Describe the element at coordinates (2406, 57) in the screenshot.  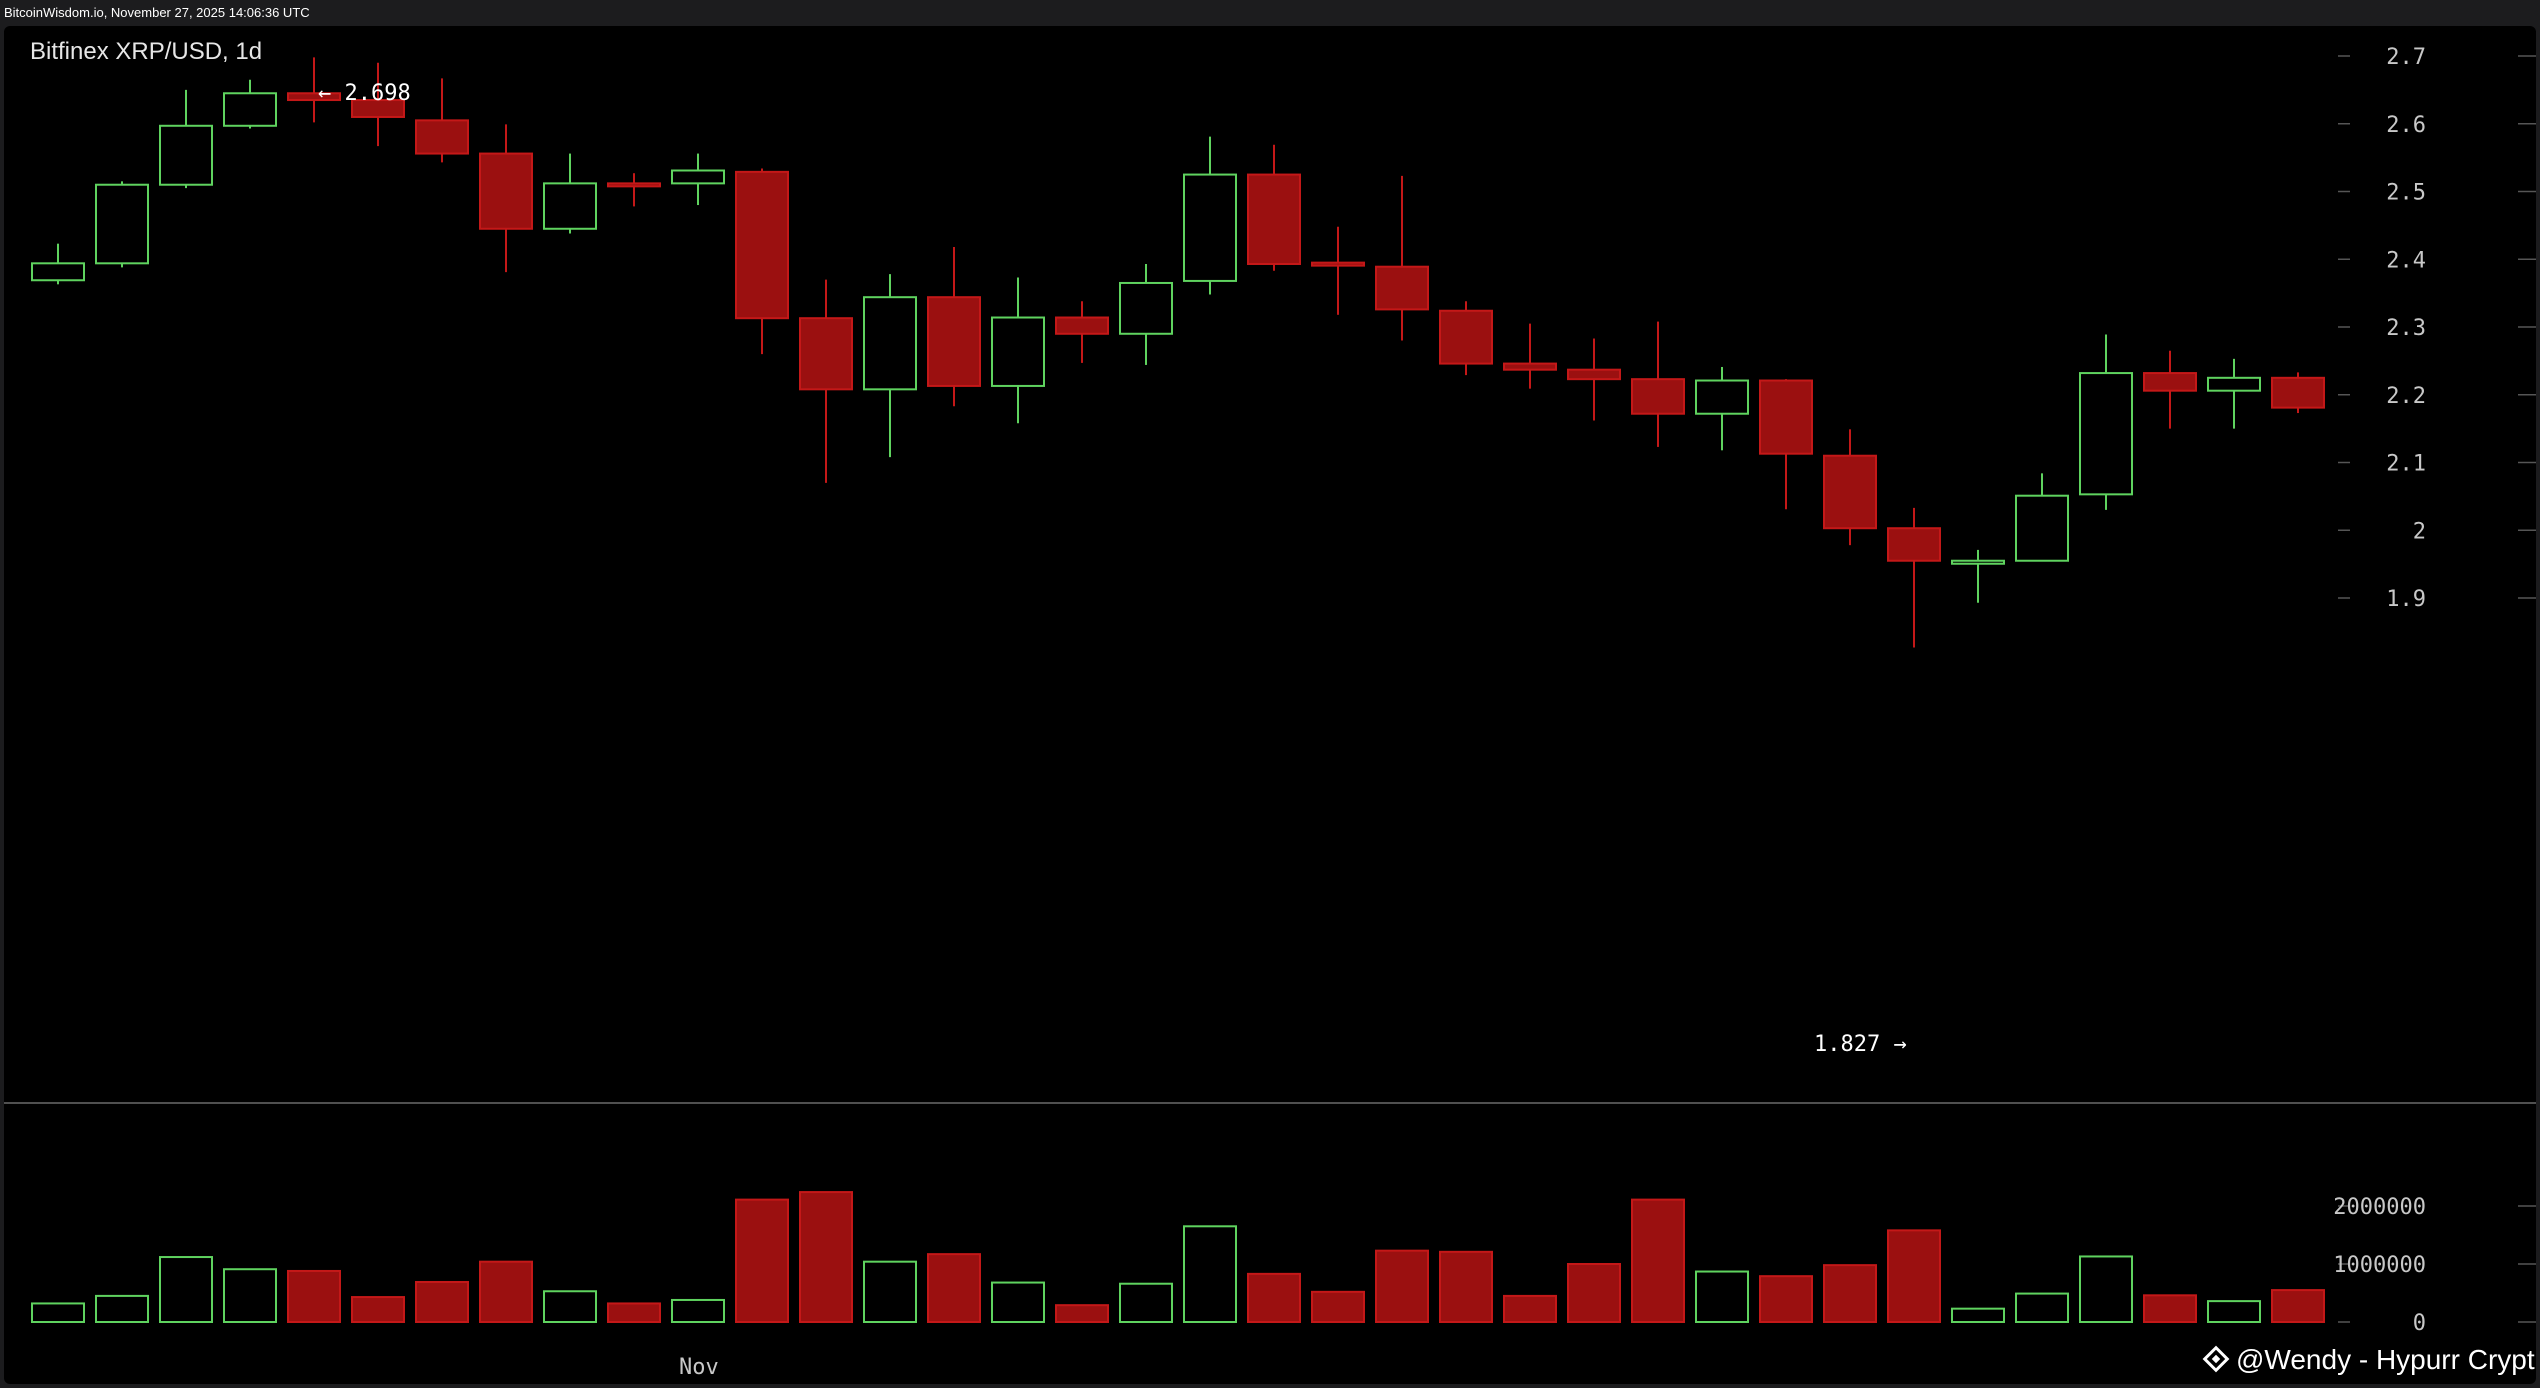
I see `price-tick-label: 2.7` at that location.